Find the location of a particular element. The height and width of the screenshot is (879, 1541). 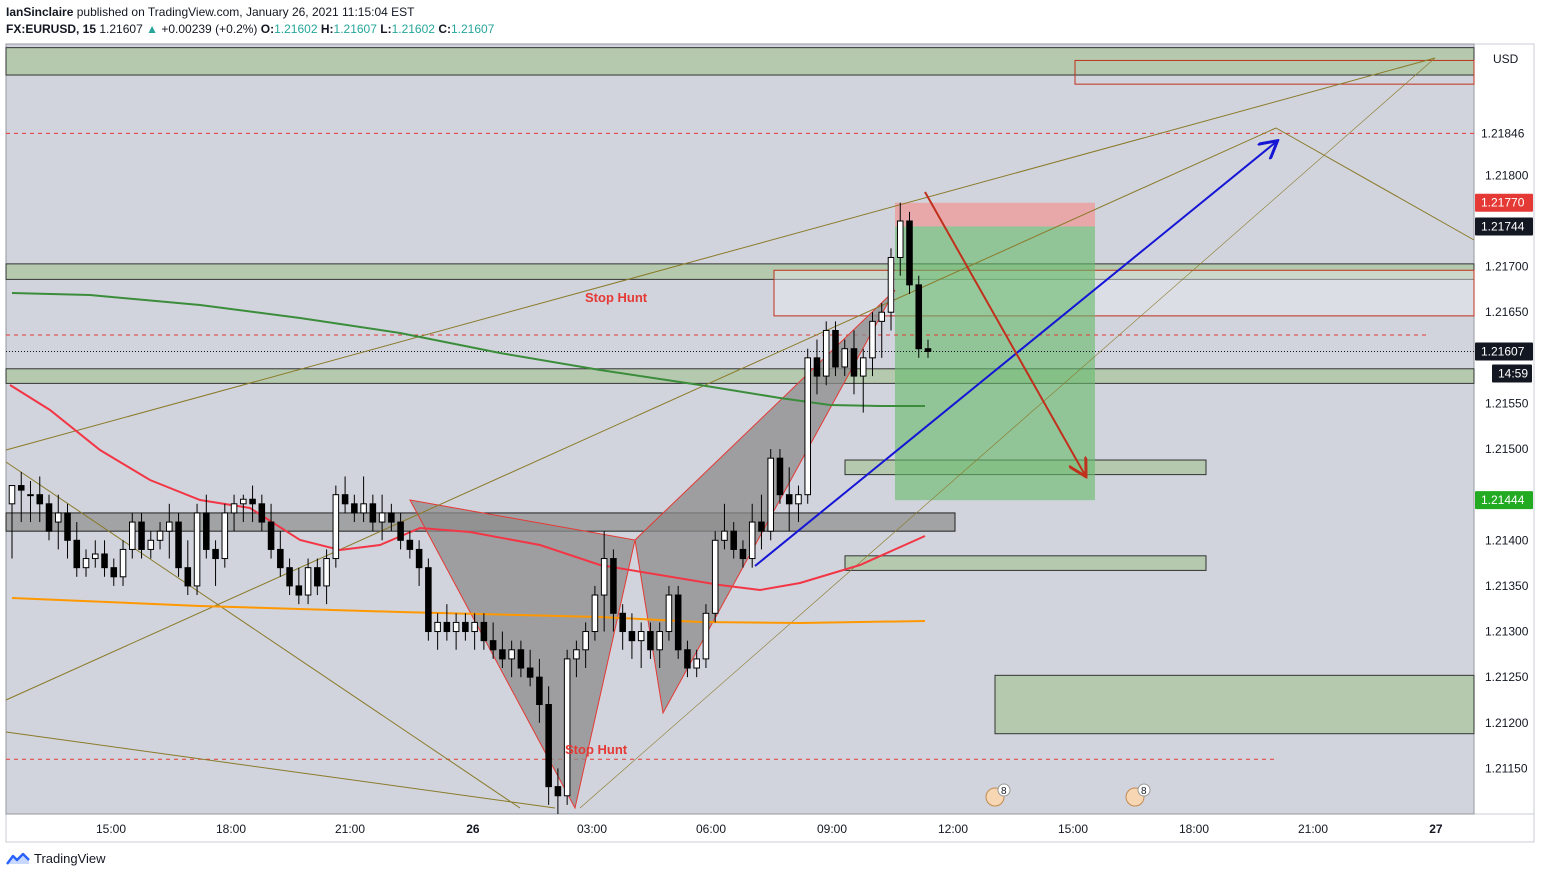

author-name: IanSinclaire is located at coordinates (40, 12).